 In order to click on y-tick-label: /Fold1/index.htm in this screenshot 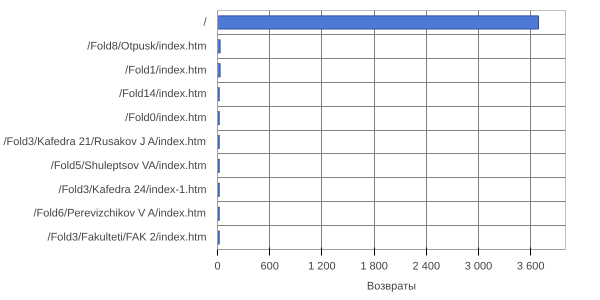, I will do `click(166, 70)`.